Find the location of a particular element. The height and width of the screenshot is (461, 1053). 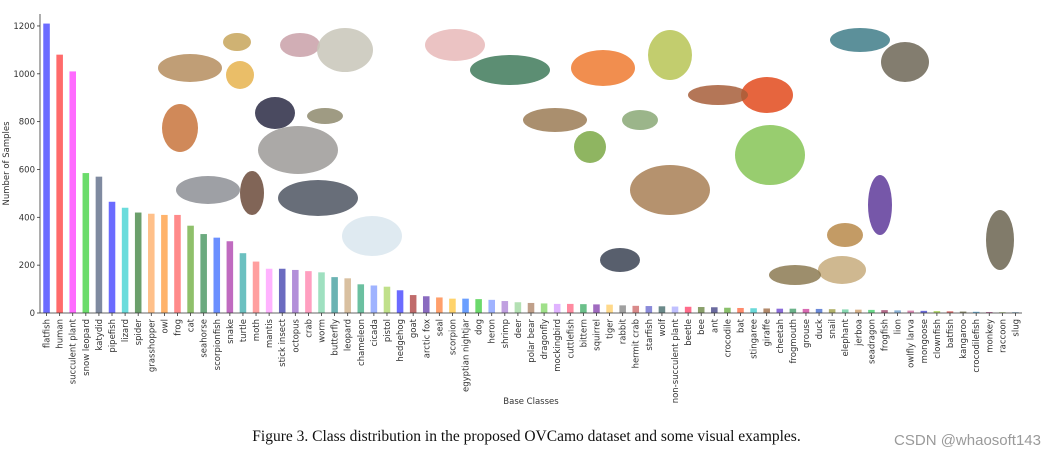

stingray-photo is located at coordinates (275, 113).